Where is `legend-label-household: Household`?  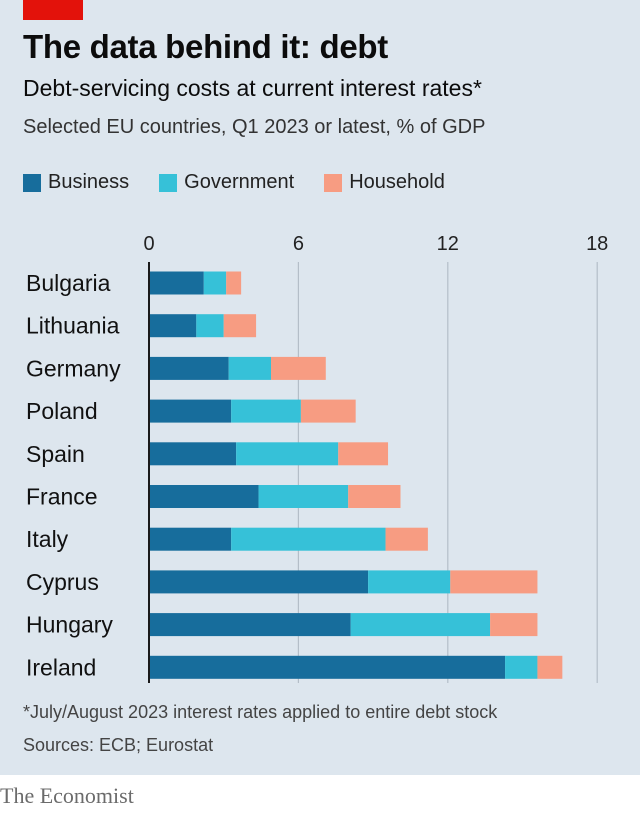 legend-label-household: Household is located at coordinates (397, 182).